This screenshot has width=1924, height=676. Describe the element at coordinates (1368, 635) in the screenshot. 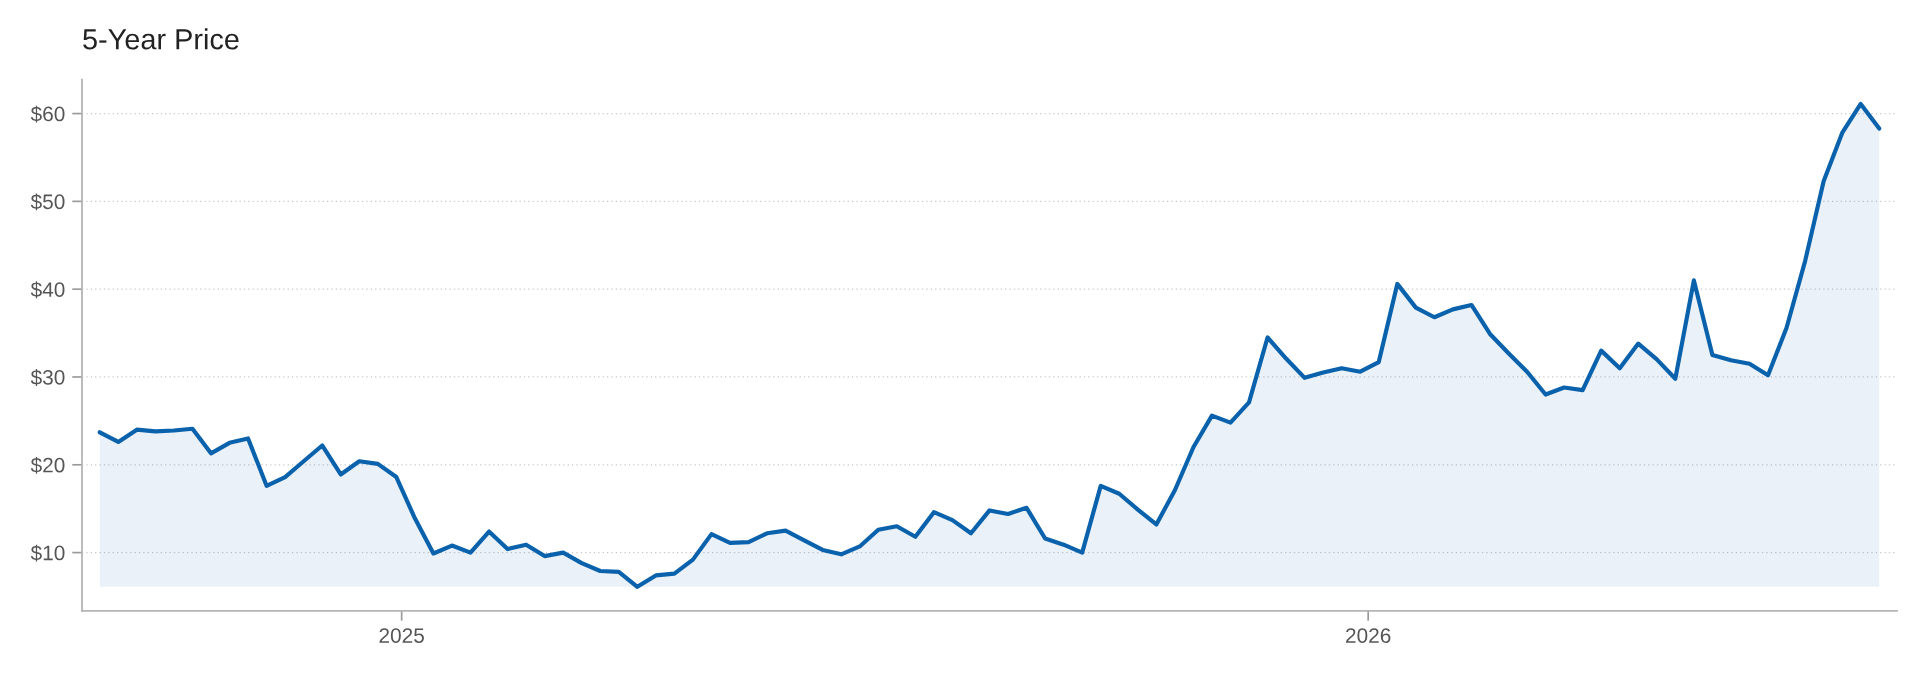

I see `x-tick-label: 2026` at that location.